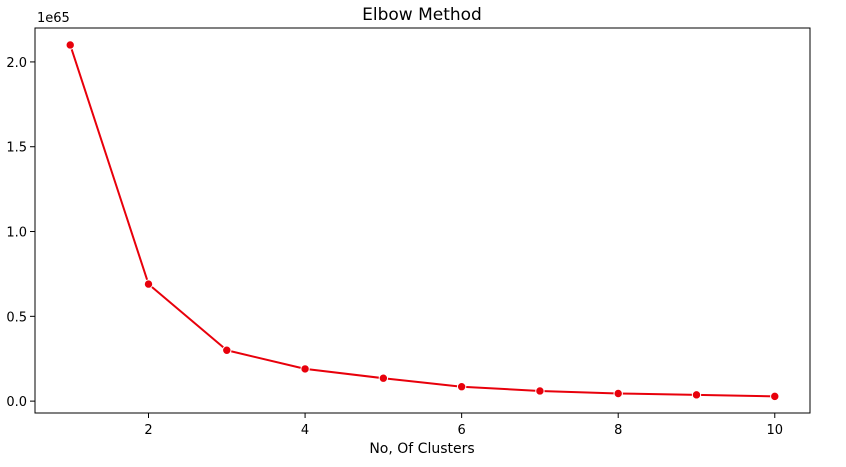  Describe the element at coordinates (462, 430) in the screenshot. I see `x-tick-label: 6` at that location.